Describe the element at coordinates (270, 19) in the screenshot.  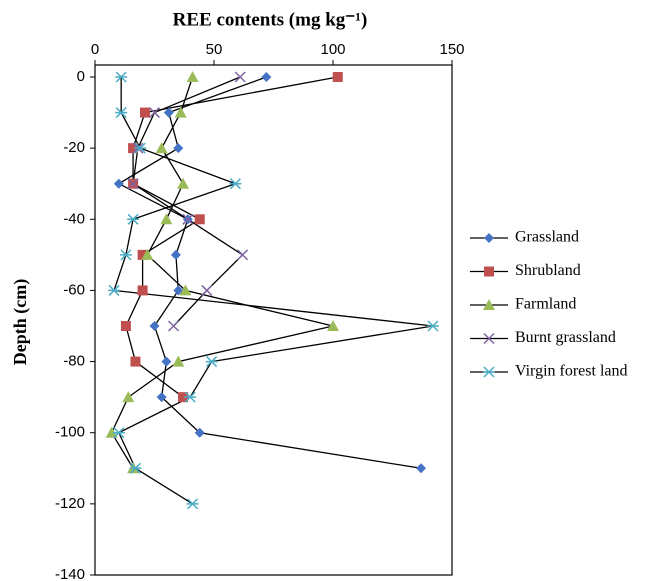
I see `chart-title: REE contents (mg kg⁻¹)` at that location.